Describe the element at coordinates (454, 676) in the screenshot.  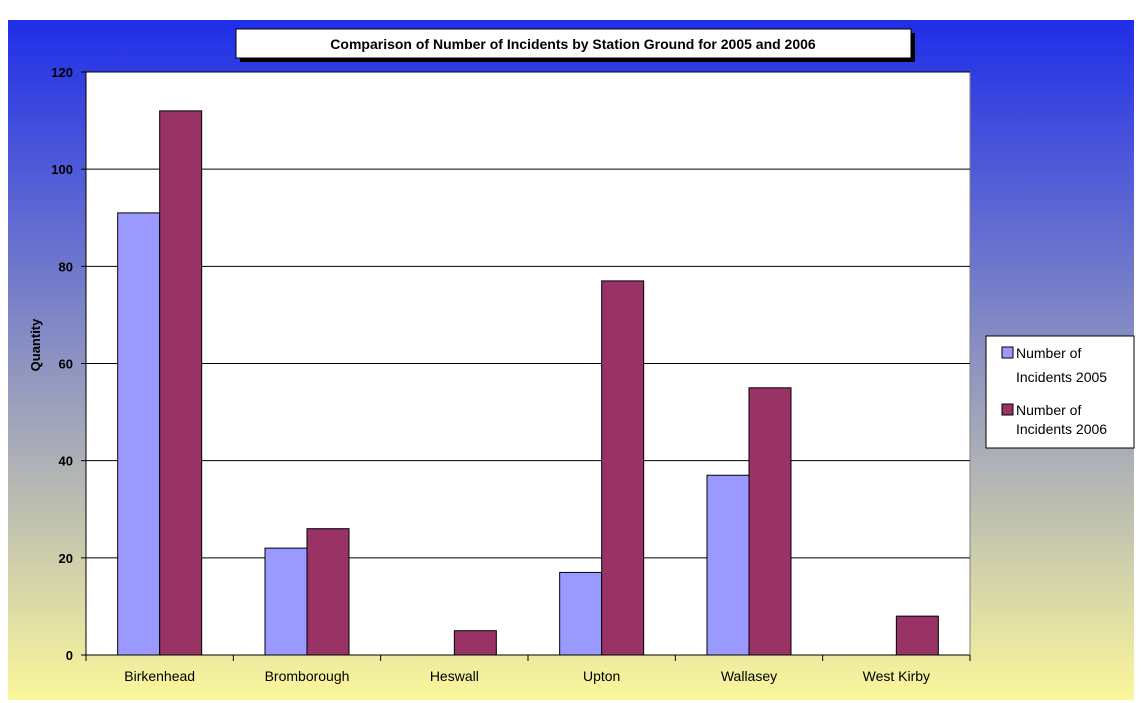
I see `x-tick-label: Heswall` at that location.